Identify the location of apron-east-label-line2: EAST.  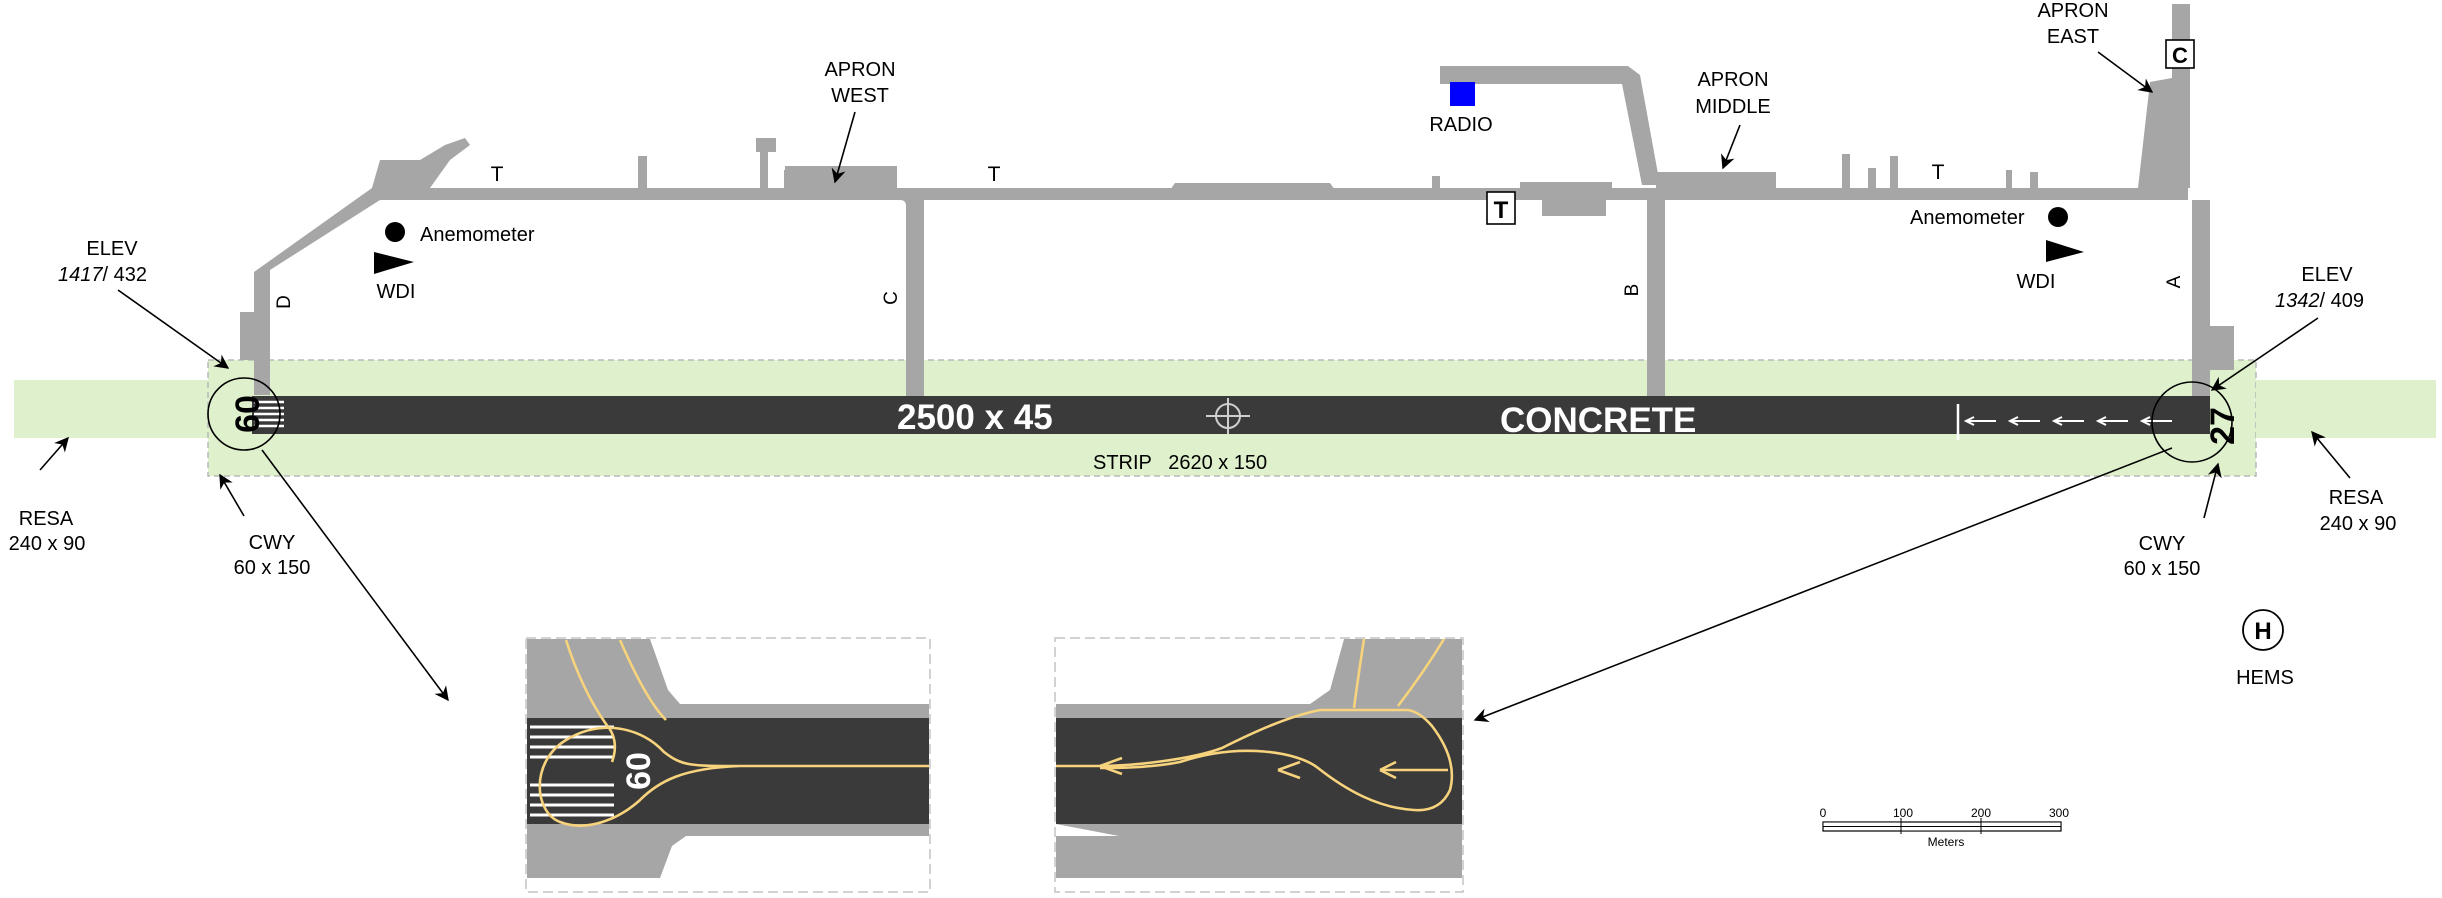
(2073, 37).